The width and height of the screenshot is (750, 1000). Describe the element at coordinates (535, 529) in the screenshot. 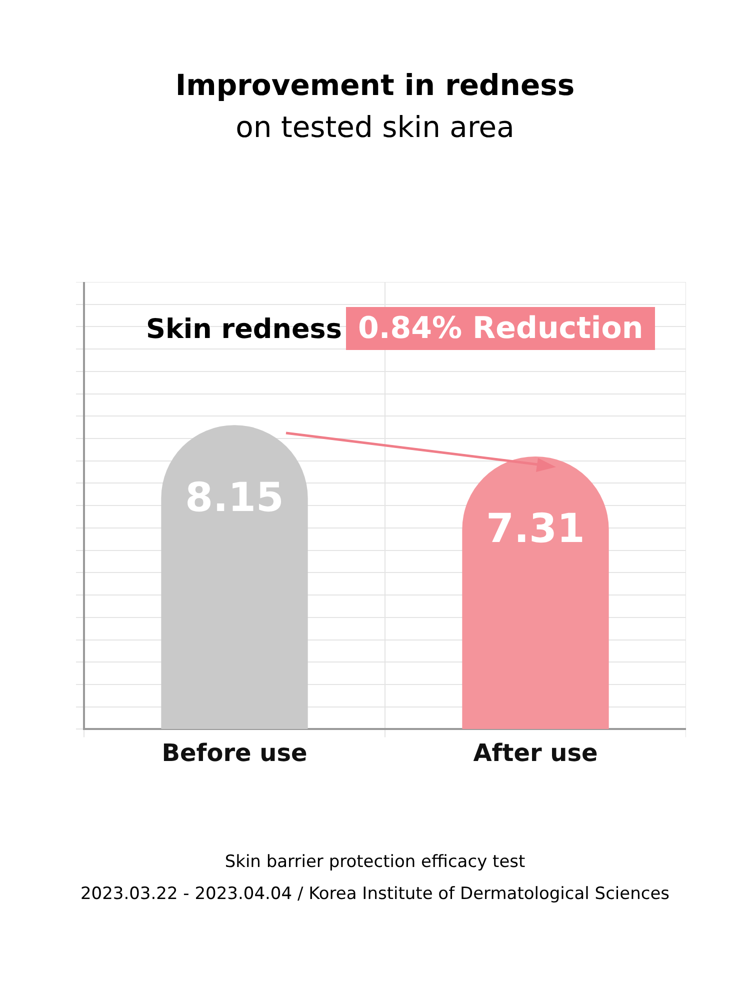

I see `data-label: 7.31` at that location.